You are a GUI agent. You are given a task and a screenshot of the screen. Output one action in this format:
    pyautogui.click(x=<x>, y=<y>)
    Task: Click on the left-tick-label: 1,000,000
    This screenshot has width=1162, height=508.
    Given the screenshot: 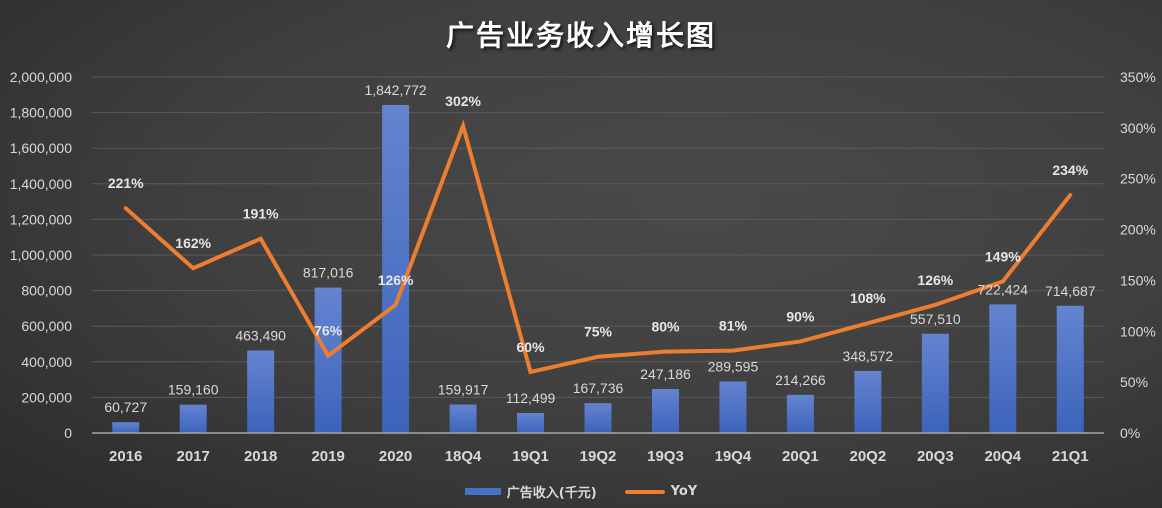 What is the action you would take?
    pyautogui.click(x=41, y=255)
    